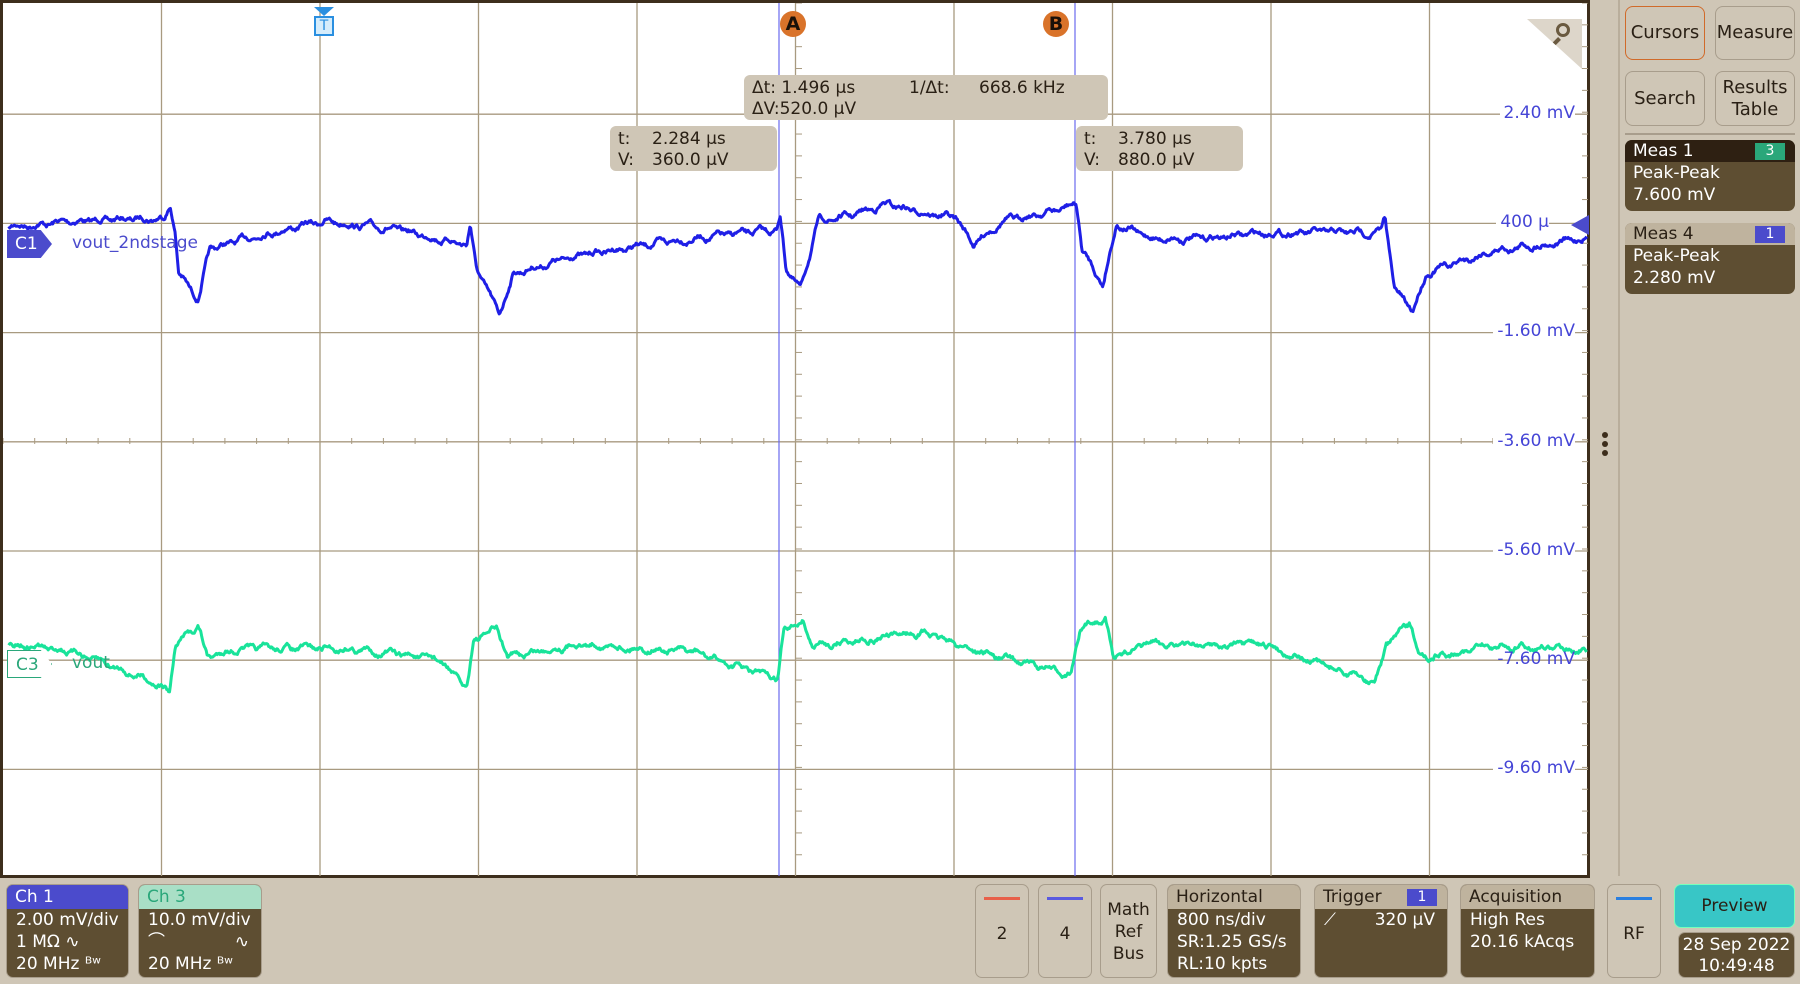 This screenshot has height=984, width=1800. What do you see at coordinates (1709, 438) in the screenshot?
I see `results-panel` at bounding box center [1709, 438].